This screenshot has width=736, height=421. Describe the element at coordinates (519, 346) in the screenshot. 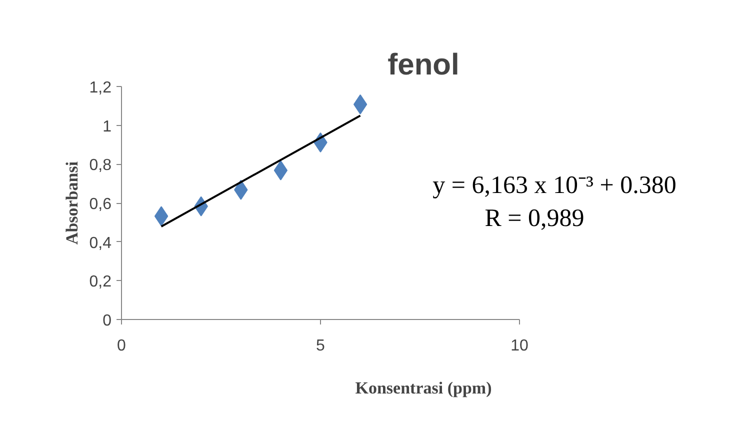

I see `x-tick-label: 10` at that location.